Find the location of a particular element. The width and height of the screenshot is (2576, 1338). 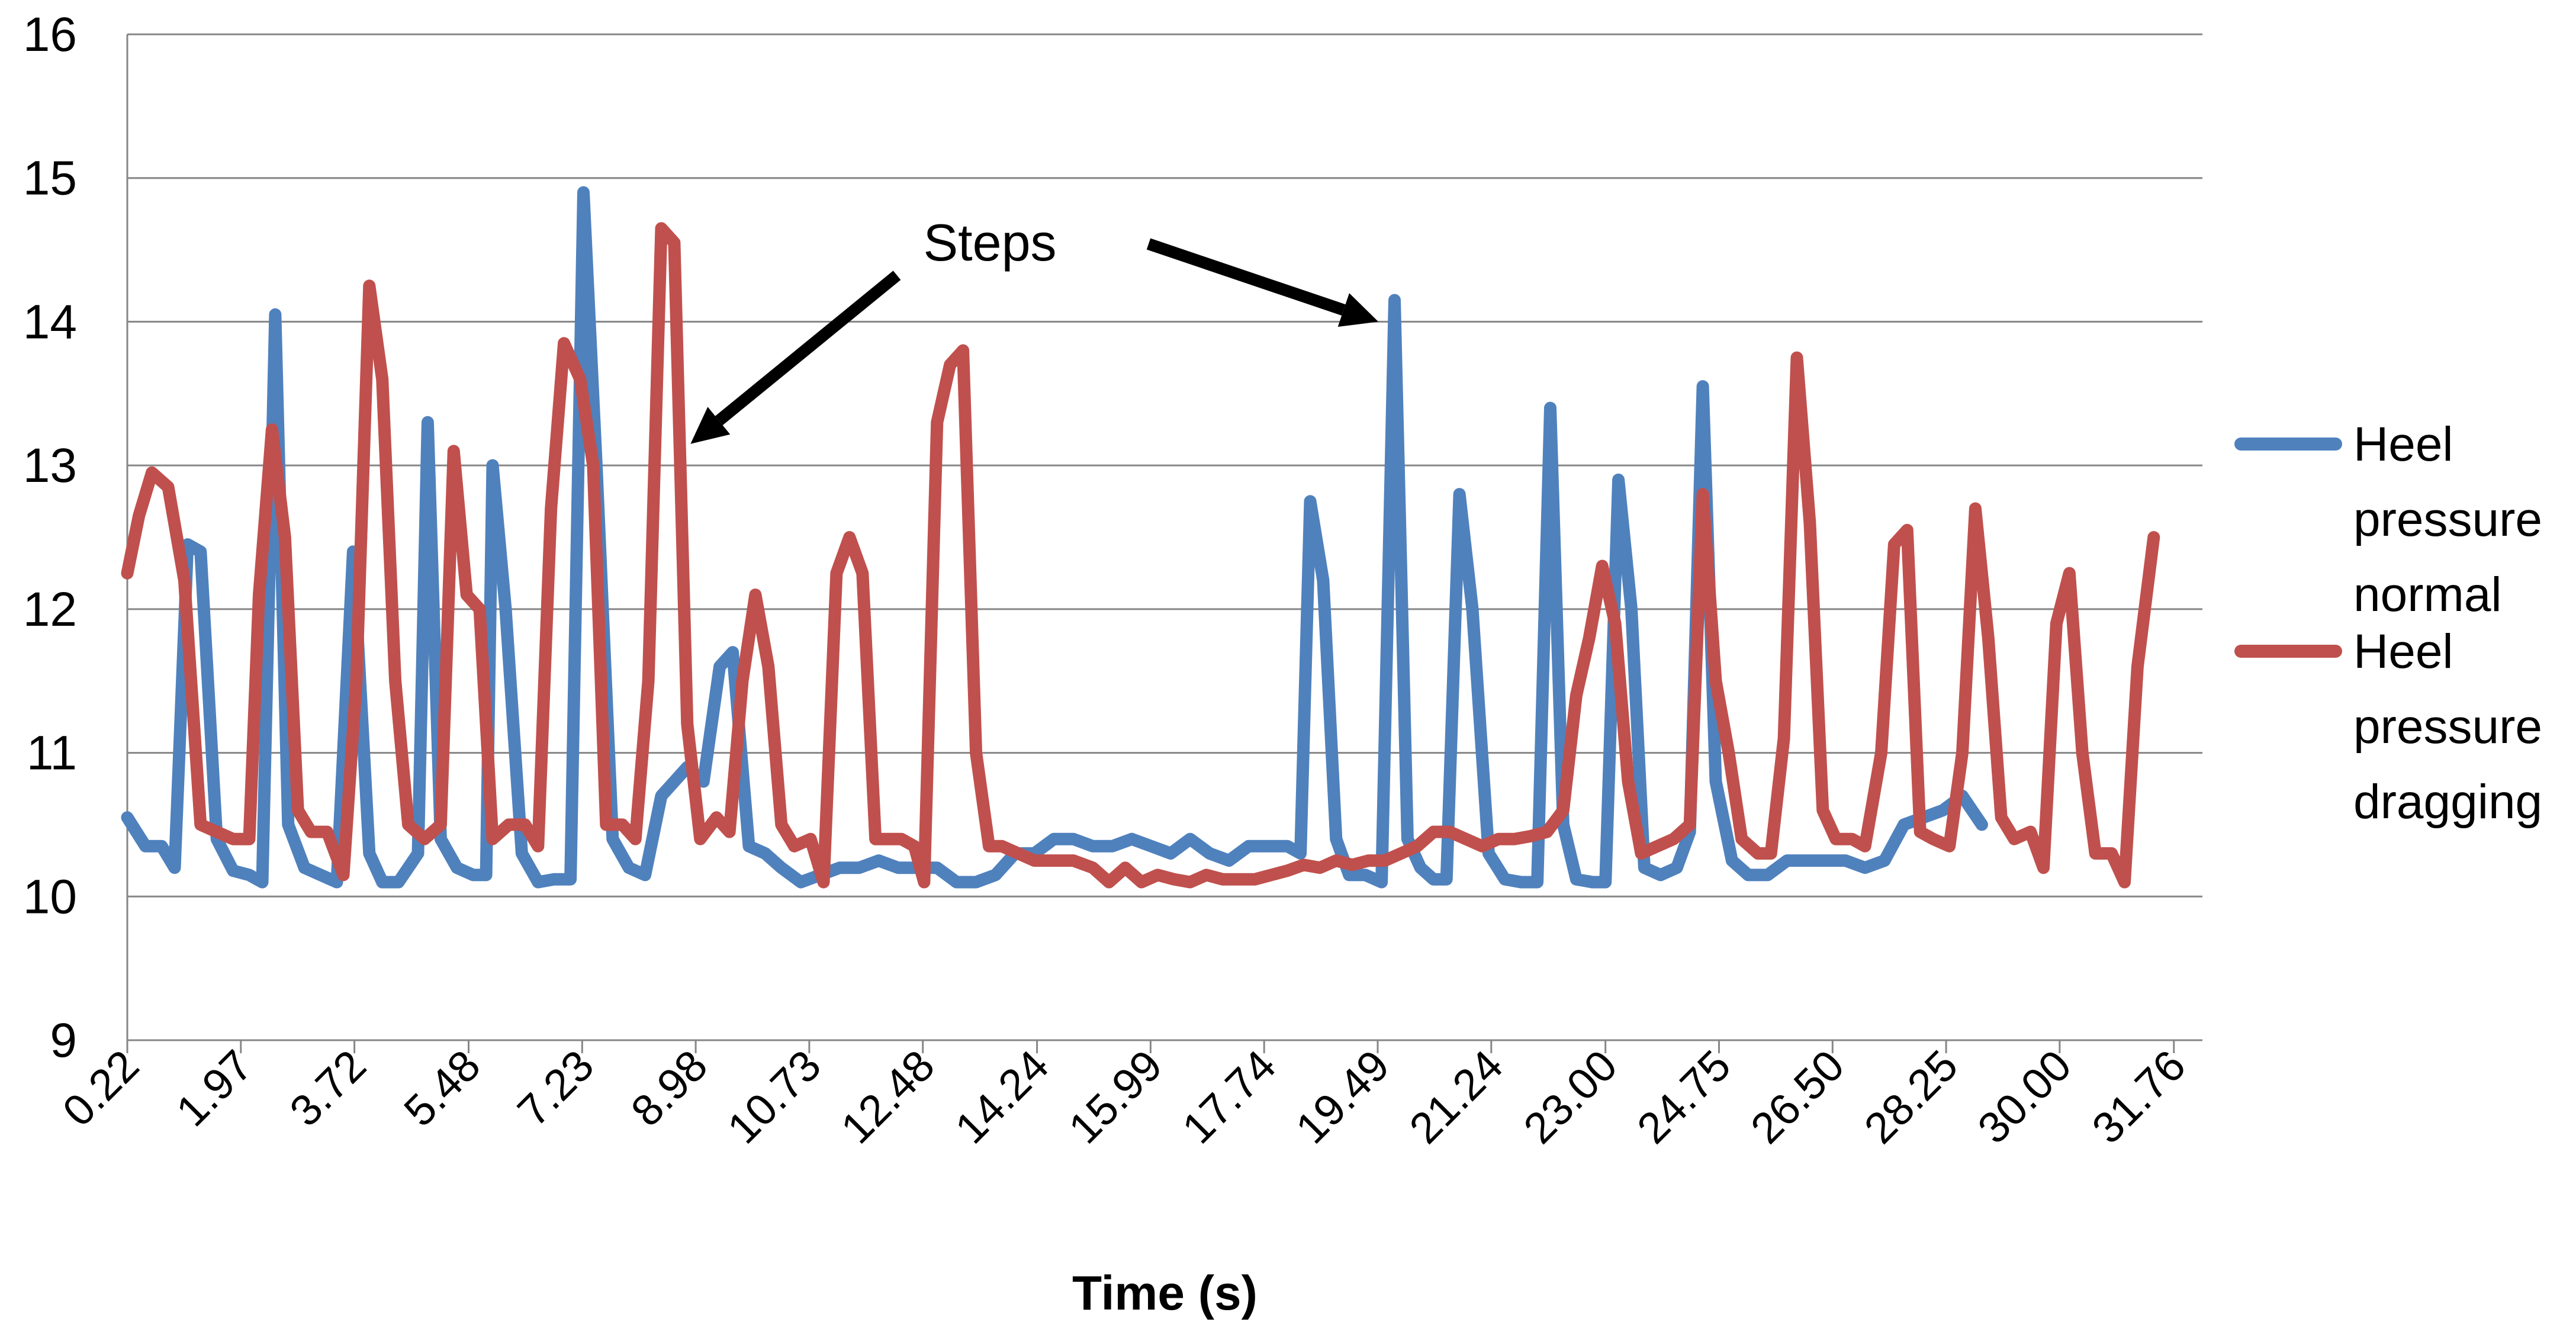

annotation-label: Steps is located at coordinates (990, 242).